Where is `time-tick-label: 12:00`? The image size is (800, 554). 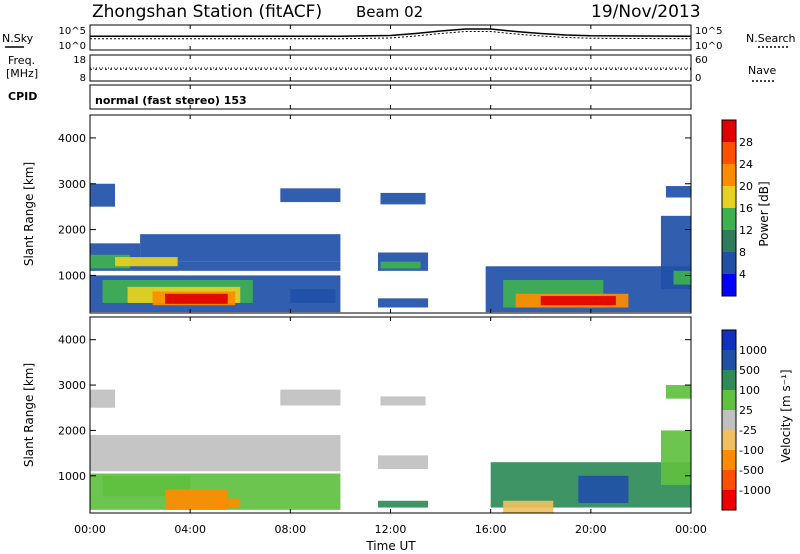
time-tick-label: 12:00 is located at coordinates (391, 529).